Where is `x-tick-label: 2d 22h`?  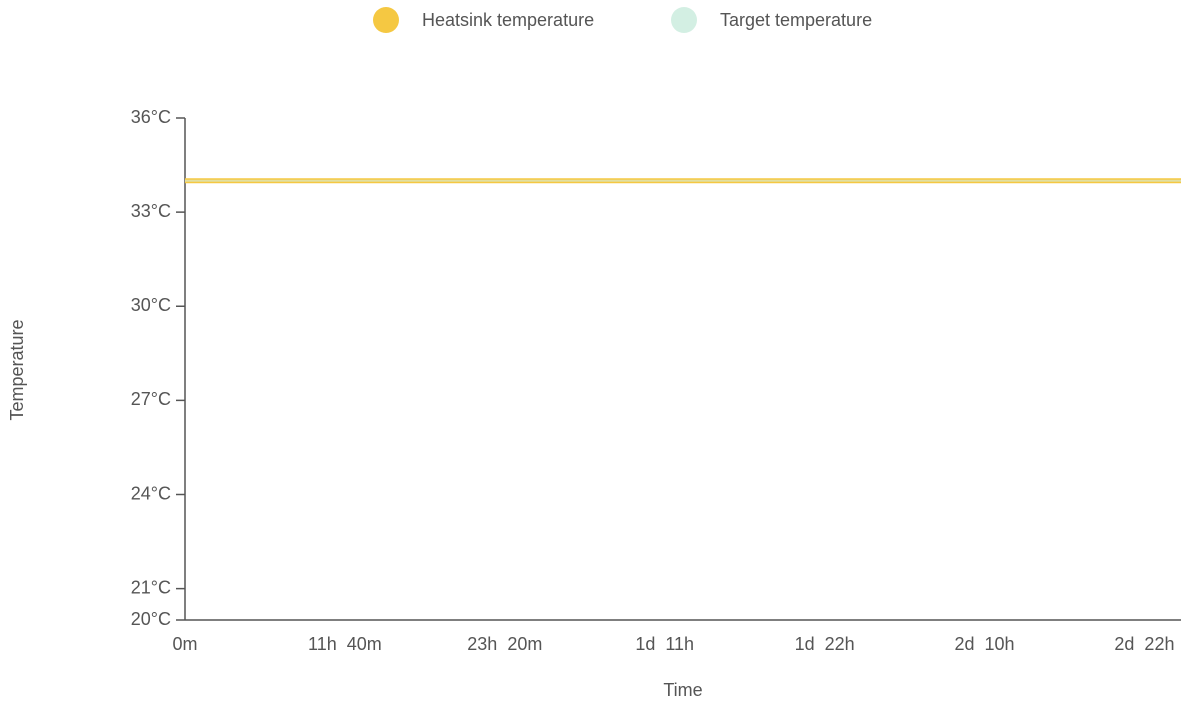 x-tick-label: 2d 22h is located at coordinates (1144, 644).